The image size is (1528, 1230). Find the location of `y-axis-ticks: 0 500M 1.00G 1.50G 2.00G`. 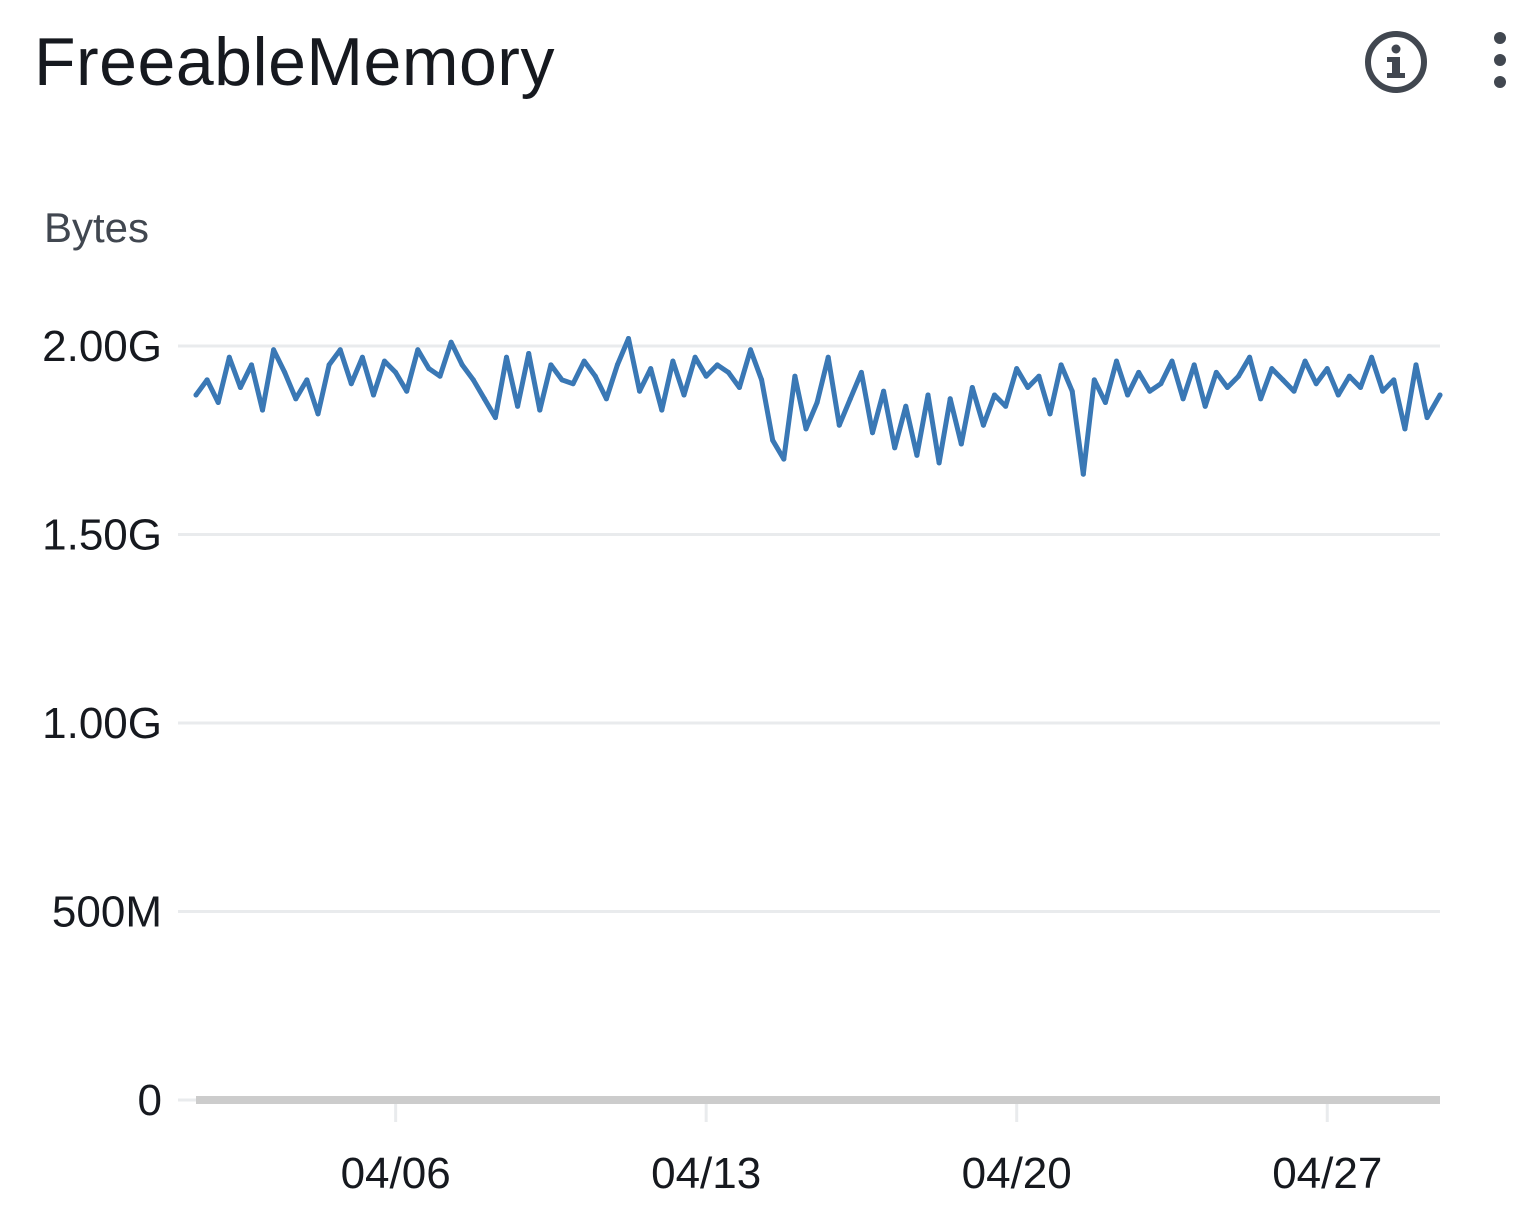

y-axis-ticks: 0 500M 1.00G 1.50G 2.00G is located at coordinates (102, 723).